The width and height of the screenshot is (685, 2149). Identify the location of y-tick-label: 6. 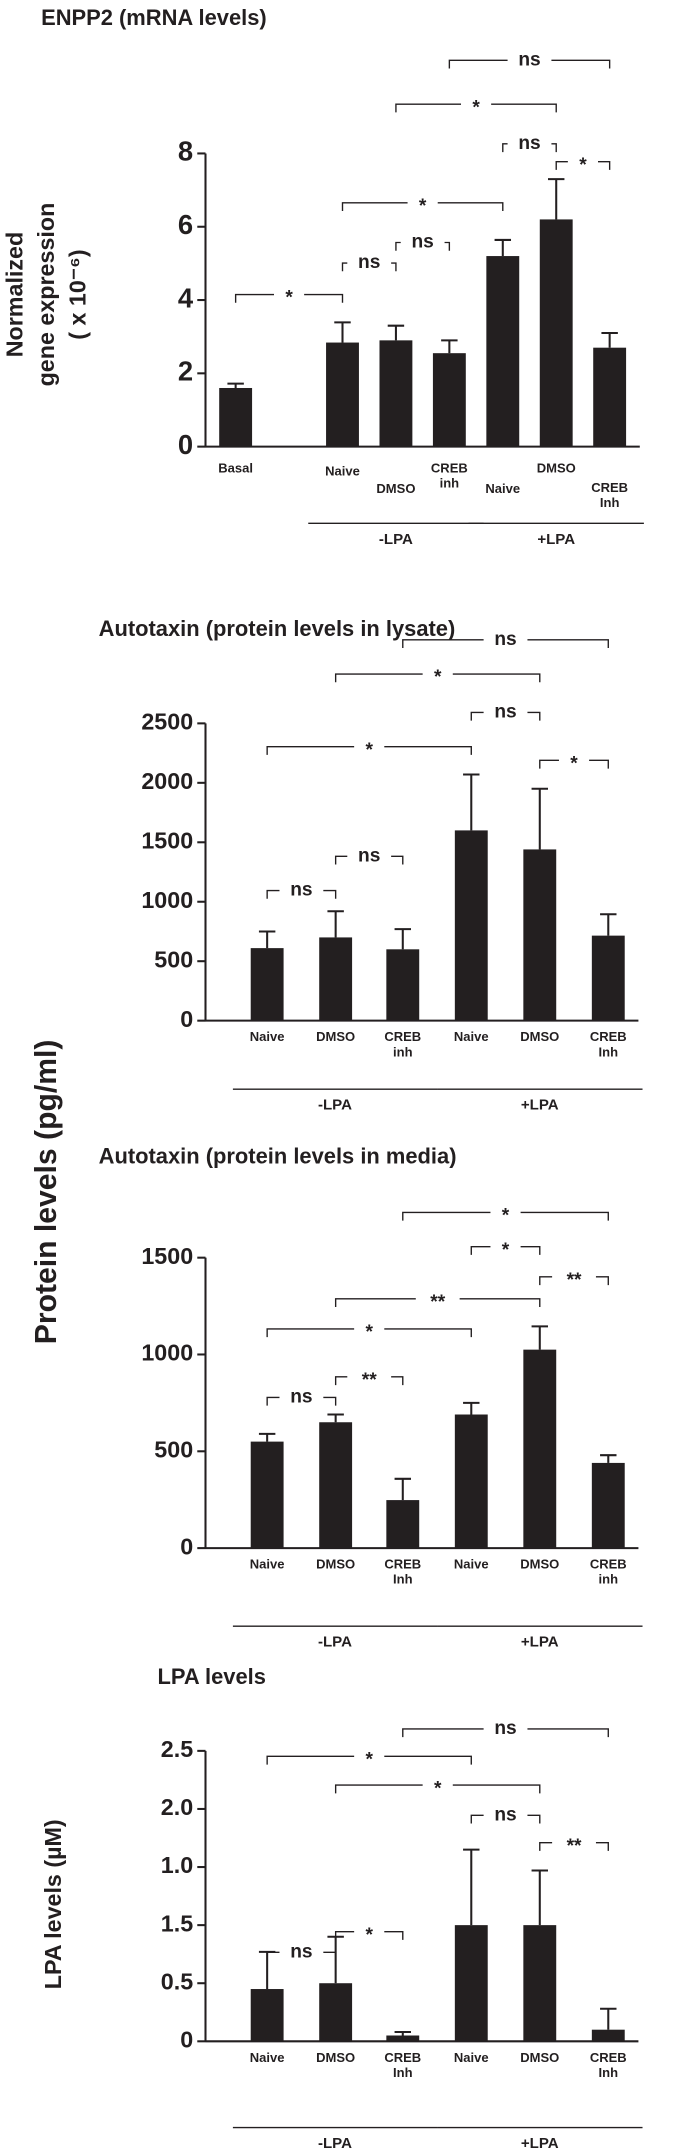
(185, 224).